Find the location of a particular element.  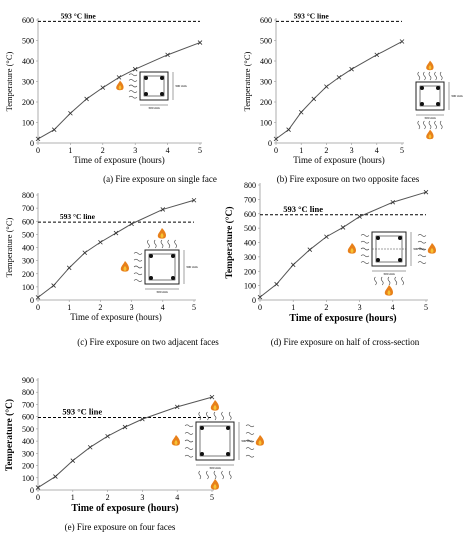

y-tick-label: 900 is located at coordinates (28, 380).